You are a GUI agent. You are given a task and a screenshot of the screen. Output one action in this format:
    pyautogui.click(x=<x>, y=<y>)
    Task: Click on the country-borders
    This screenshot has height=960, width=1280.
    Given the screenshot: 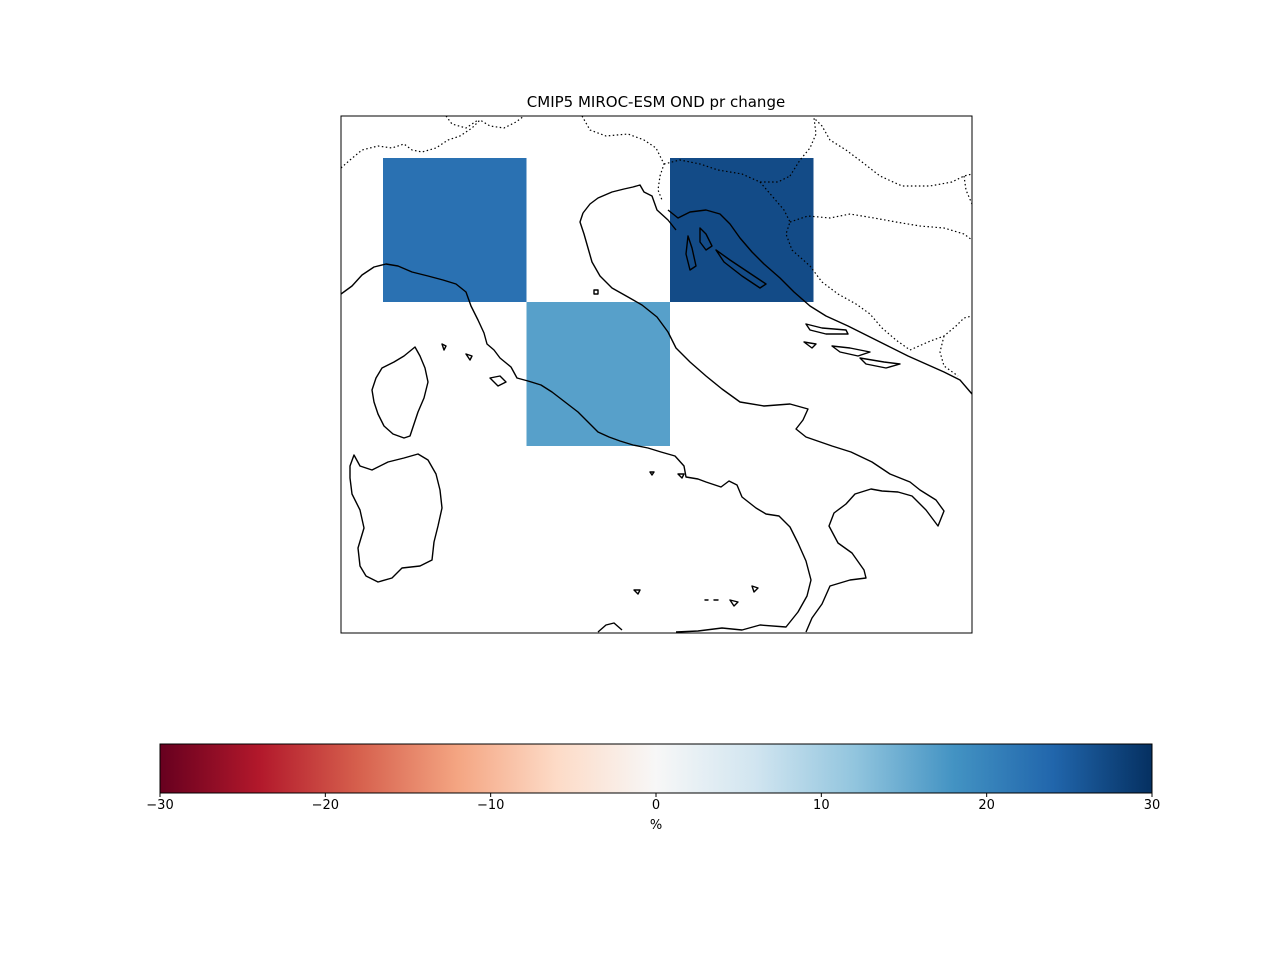 What is the action you would take?
    pyautogui.click(x=656, y=246)
    